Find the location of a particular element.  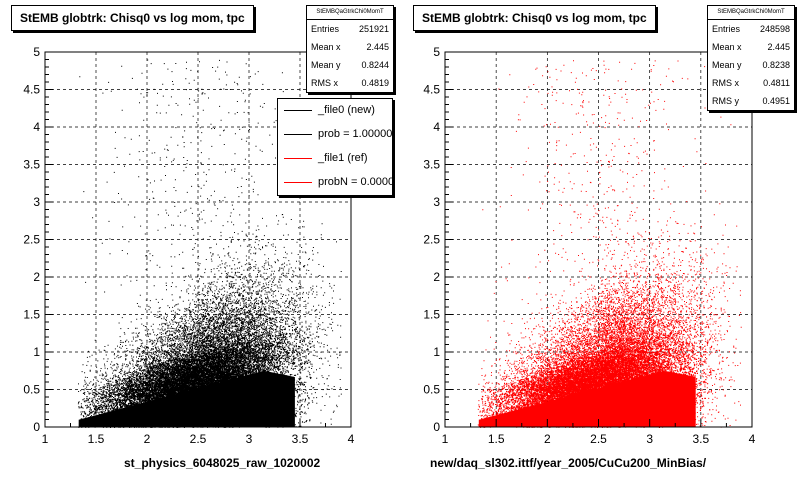

stats-row: Entries 248598 is located at coordinates (751, 29).